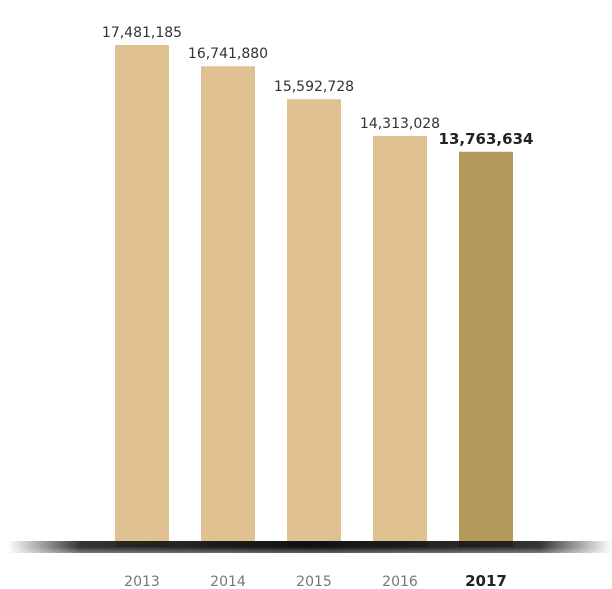  Describe the element at coordinates (400, 124) in the screenshot. I see `value-label-2016: 14,313,028` at that location.